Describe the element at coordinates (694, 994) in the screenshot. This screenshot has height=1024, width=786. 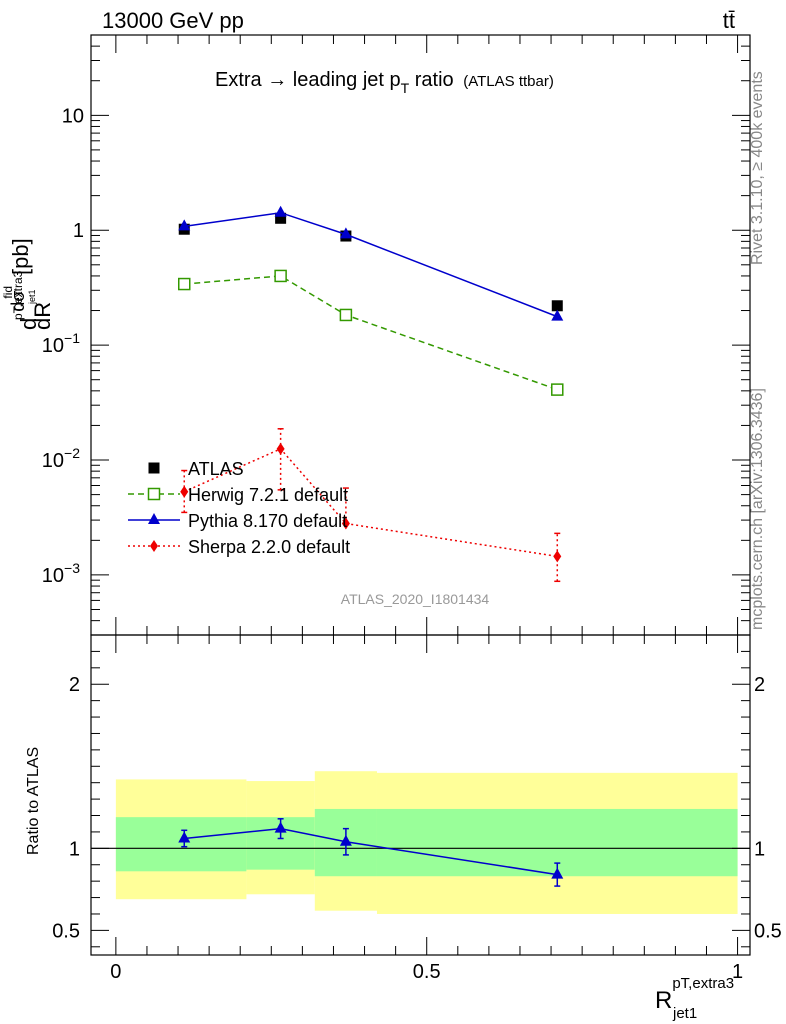
I see `xlabel: RpT,extra3` at that location.